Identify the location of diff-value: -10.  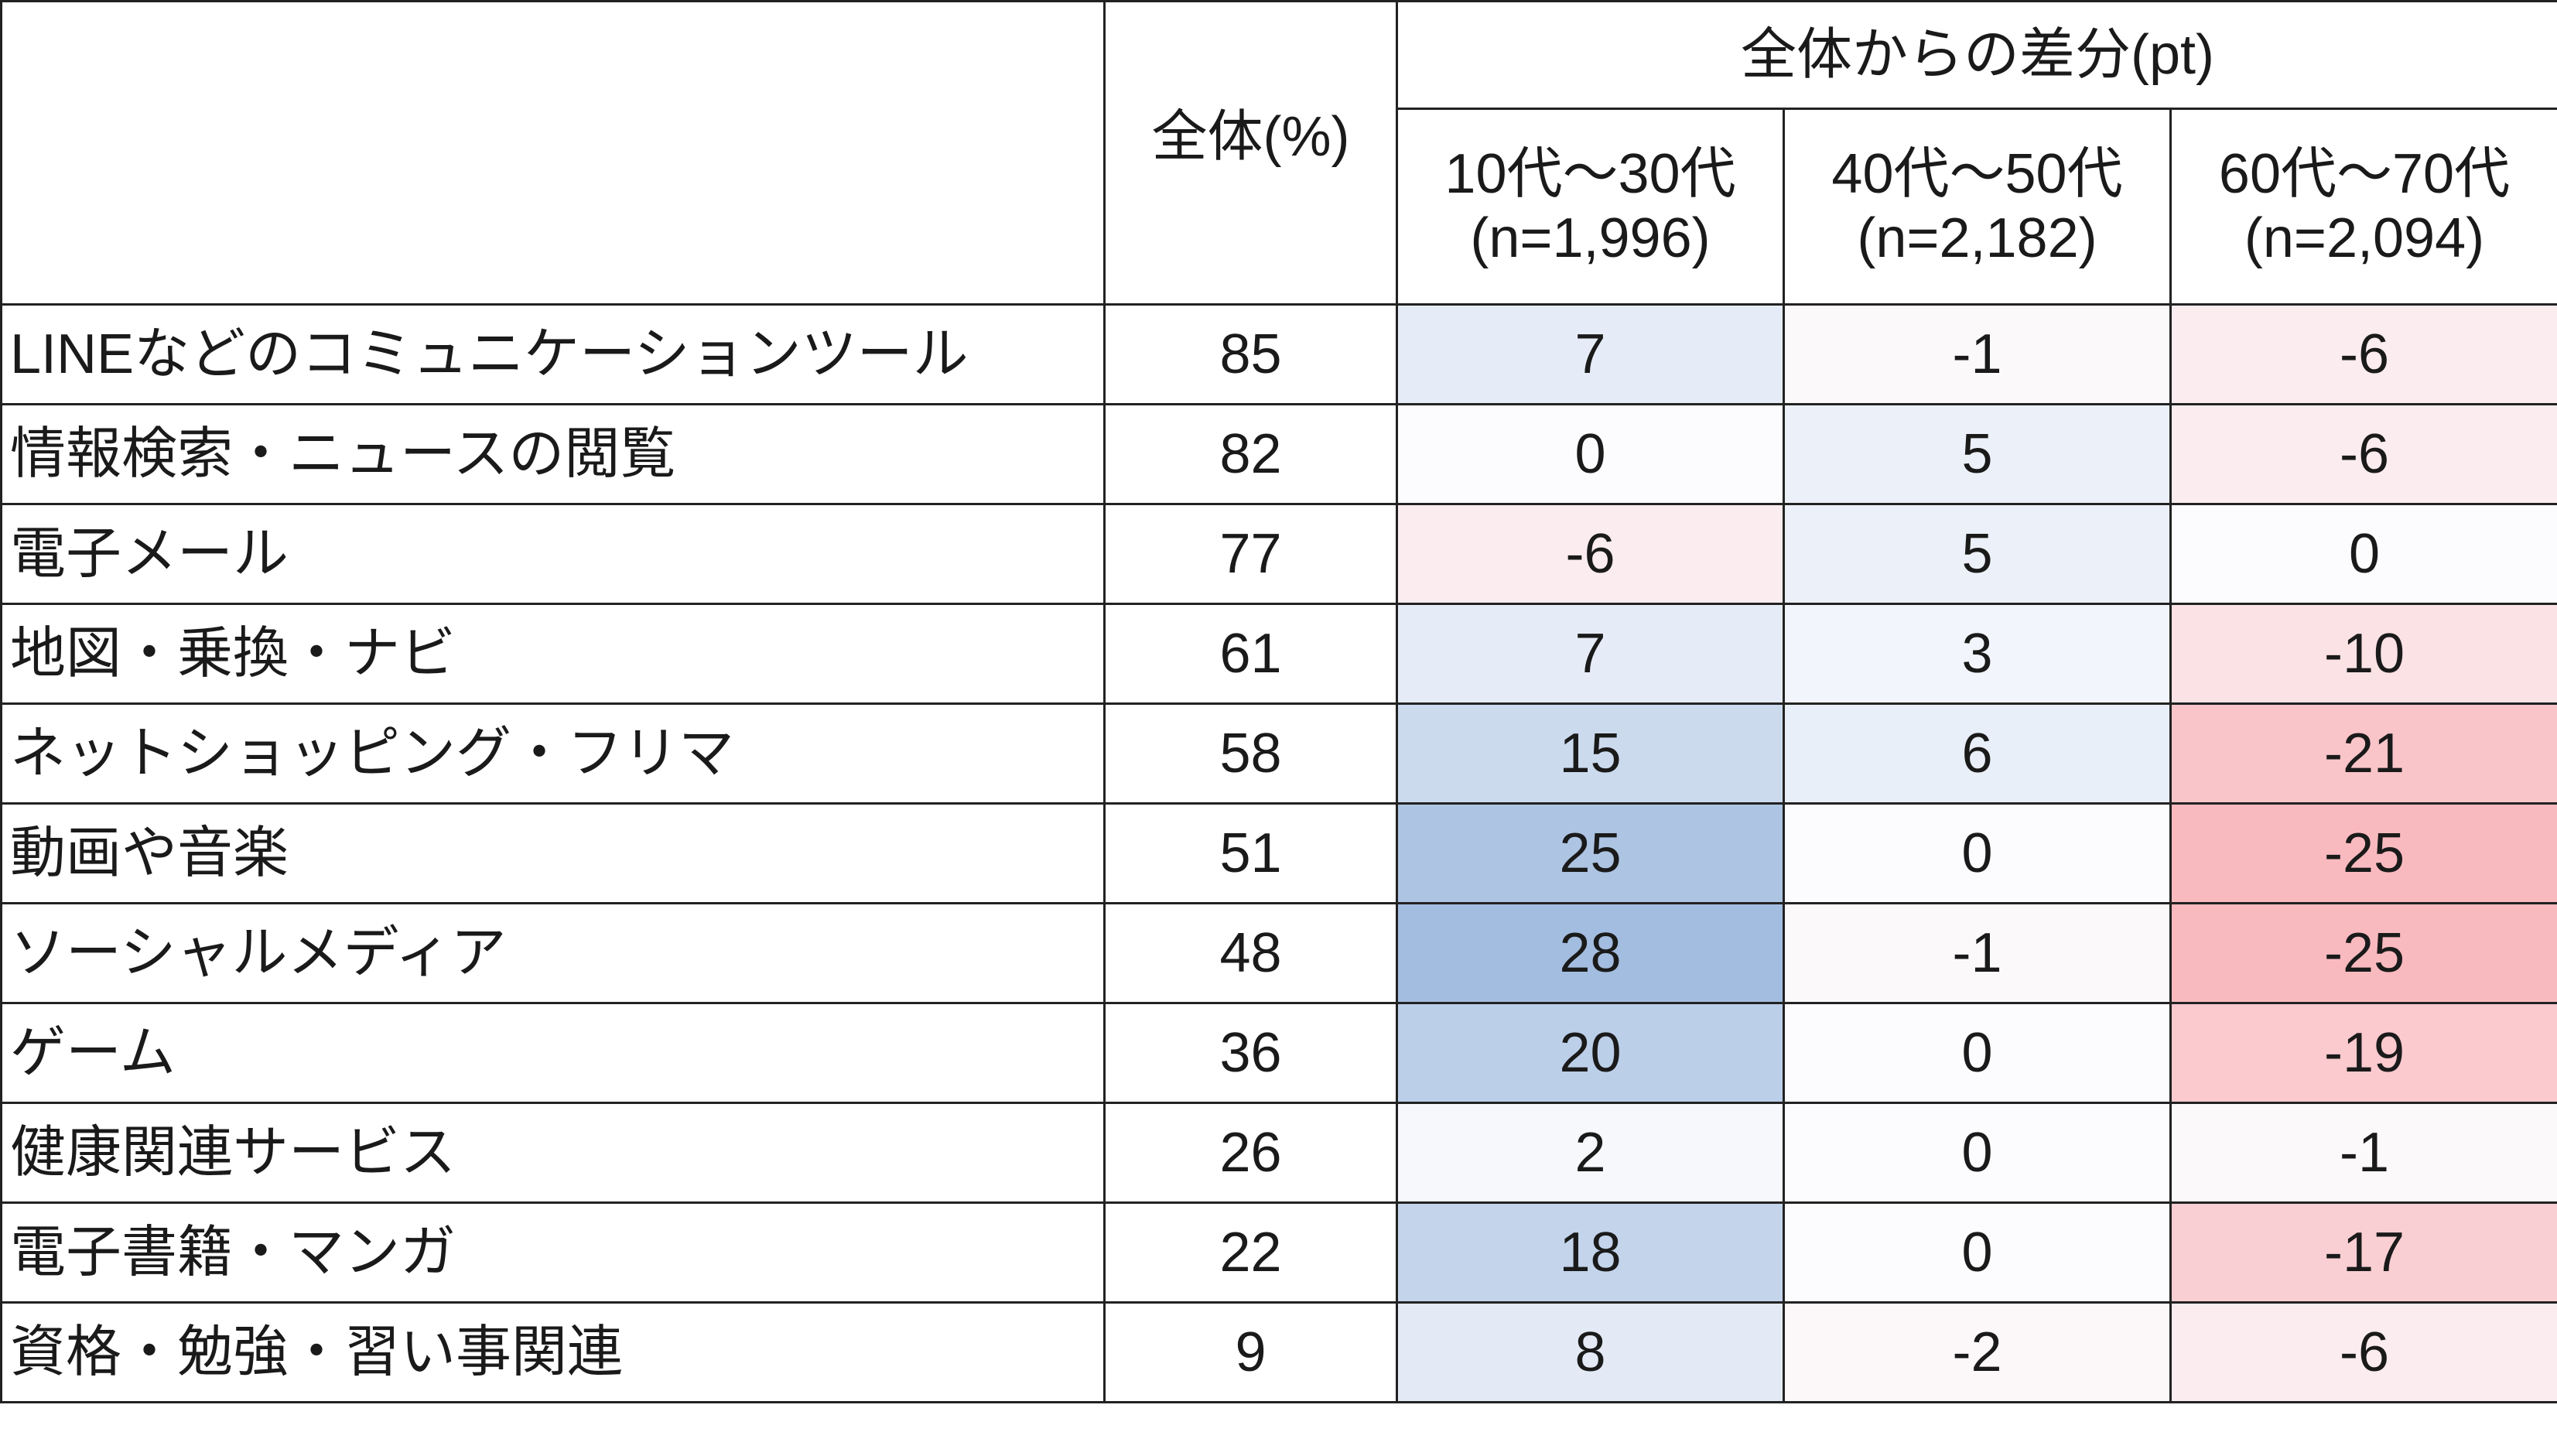
(2363, 654).